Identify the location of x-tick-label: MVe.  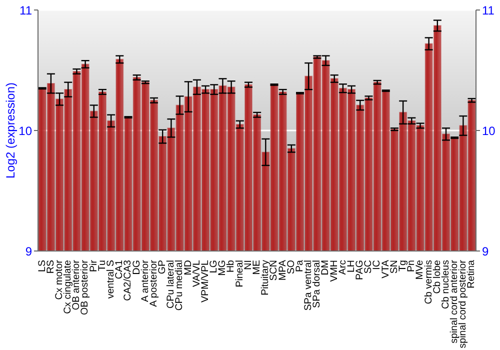
(420, 269).